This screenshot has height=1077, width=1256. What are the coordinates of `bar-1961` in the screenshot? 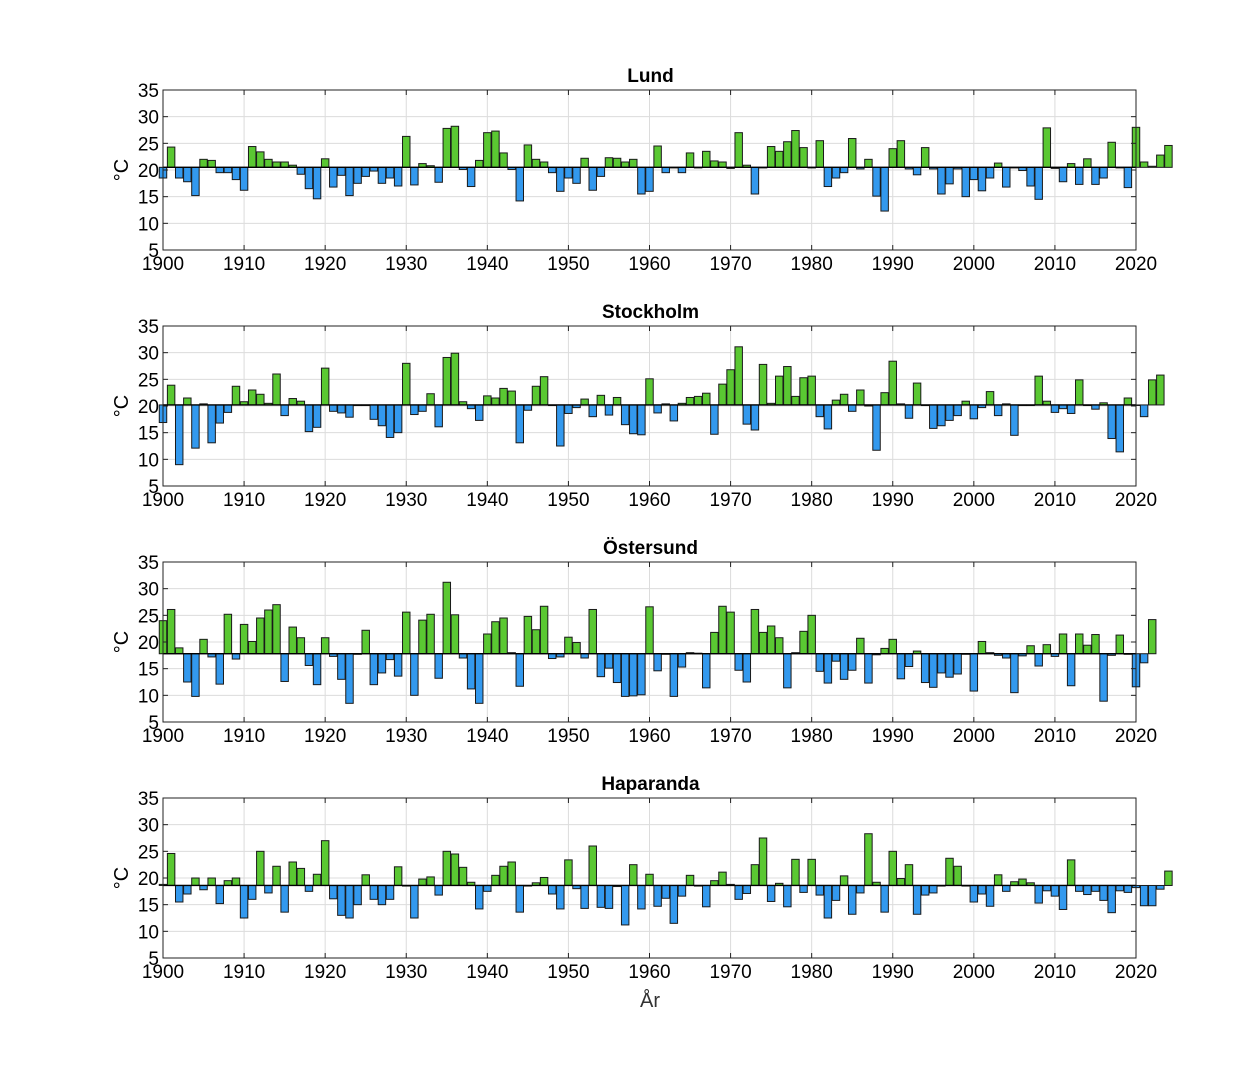 It's located at (657, 895).